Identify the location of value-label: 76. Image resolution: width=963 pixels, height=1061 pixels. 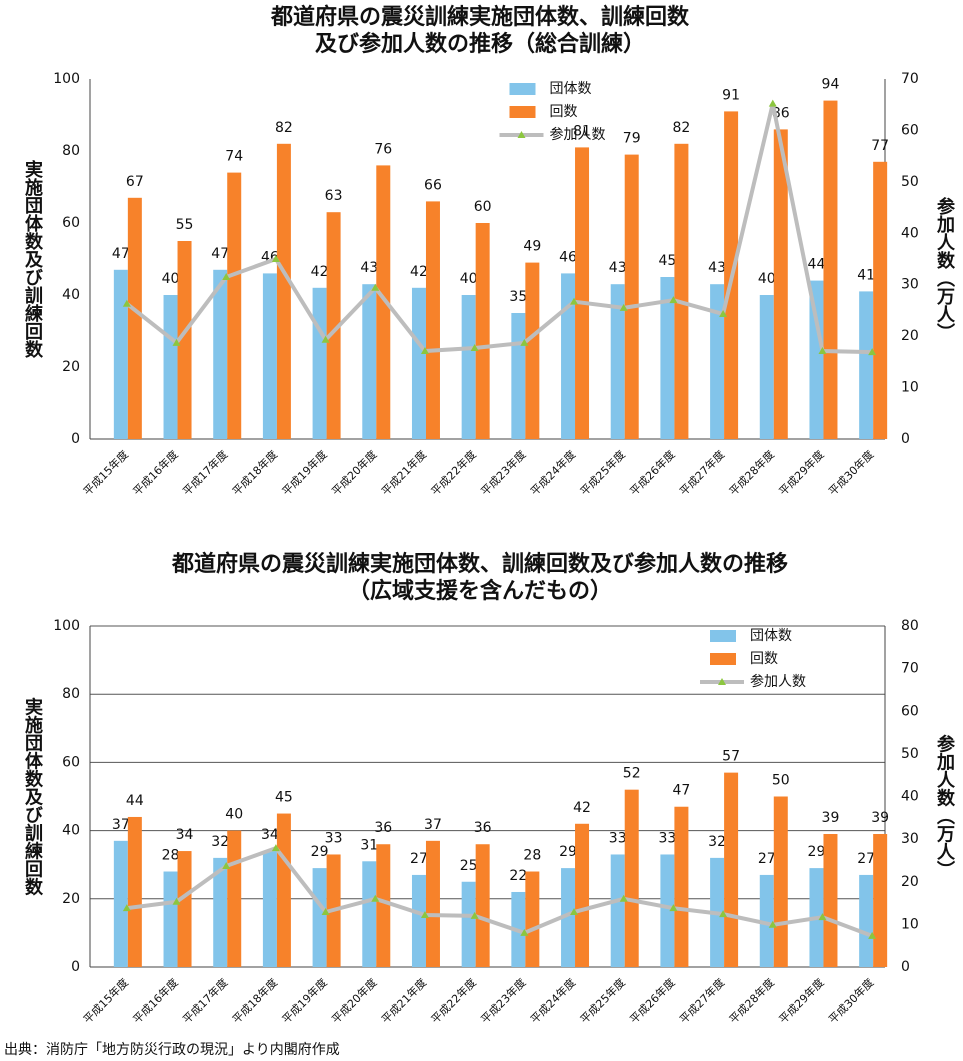
(383, 149).